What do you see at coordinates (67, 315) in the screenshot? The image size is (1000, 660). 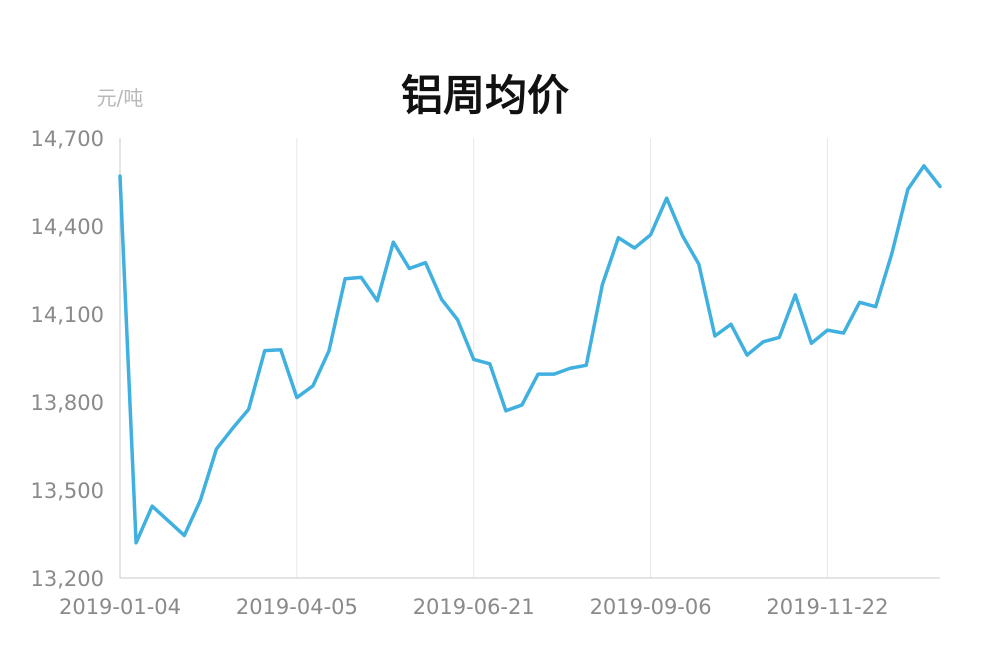 I see `y-tick-label: 14,100` at bounding box center [67, 315].